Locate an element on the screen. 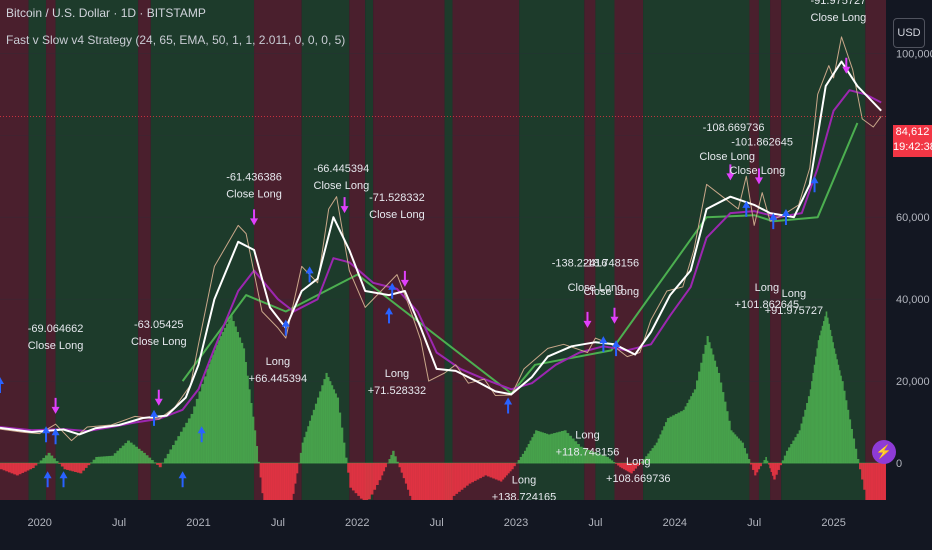 The width and height of the screenshot is (932, 550). price-tick-label: 60,000 is located at coordinates (913, 218).